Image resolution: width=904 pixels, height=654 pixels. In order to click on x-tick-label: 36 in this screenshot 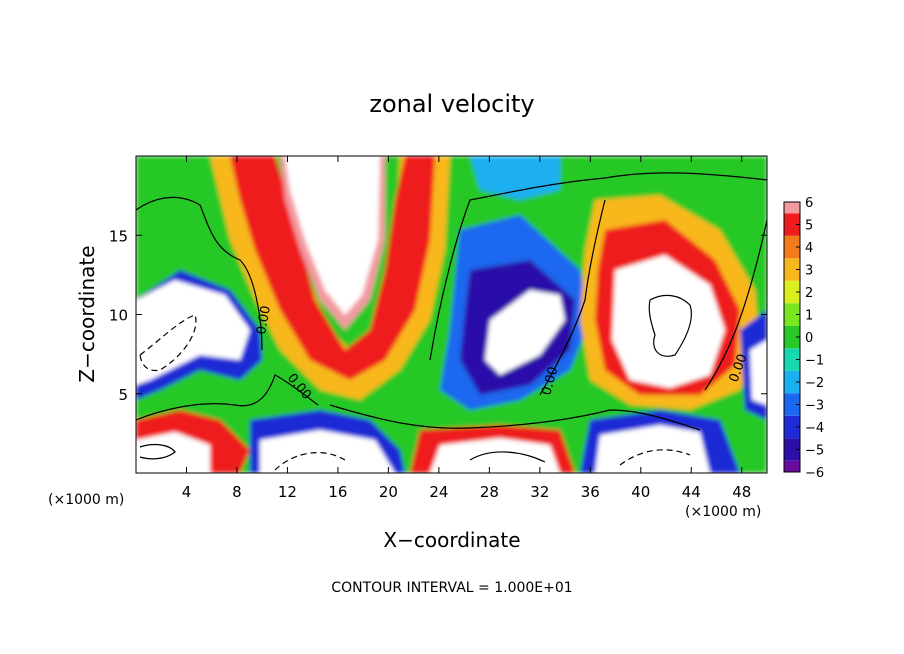, I will do `click(590, 492)`.